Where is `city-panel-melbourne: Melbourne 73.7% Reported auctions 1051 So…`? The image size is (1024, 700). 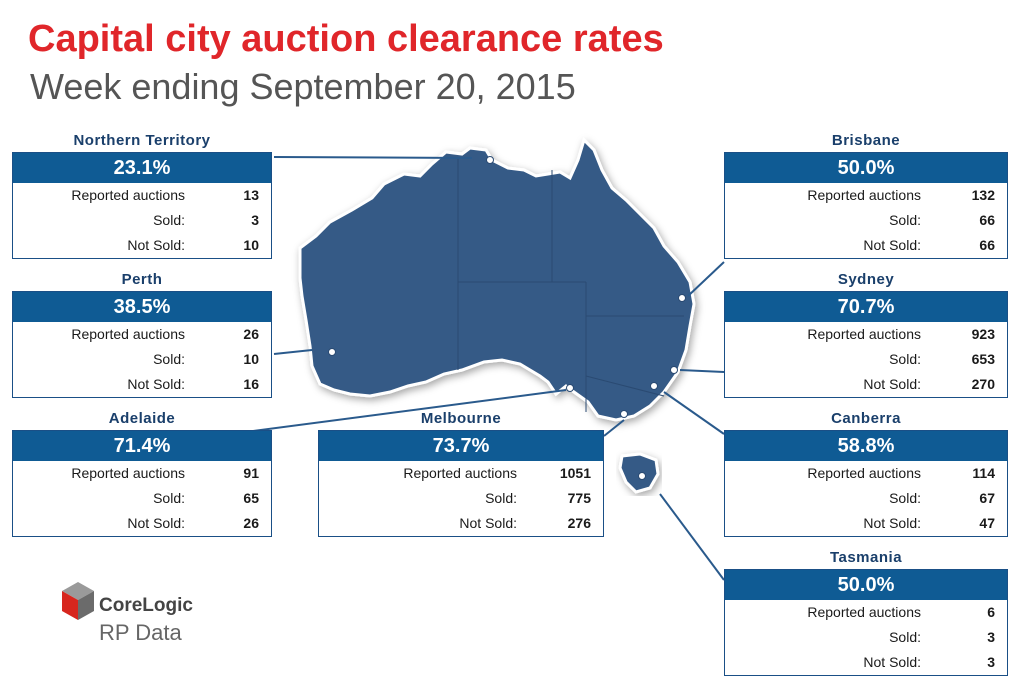
city-panel-melbourne: Melbourne 73.7% Reported auctions 1051 So… is located at coordinates (461, 472).